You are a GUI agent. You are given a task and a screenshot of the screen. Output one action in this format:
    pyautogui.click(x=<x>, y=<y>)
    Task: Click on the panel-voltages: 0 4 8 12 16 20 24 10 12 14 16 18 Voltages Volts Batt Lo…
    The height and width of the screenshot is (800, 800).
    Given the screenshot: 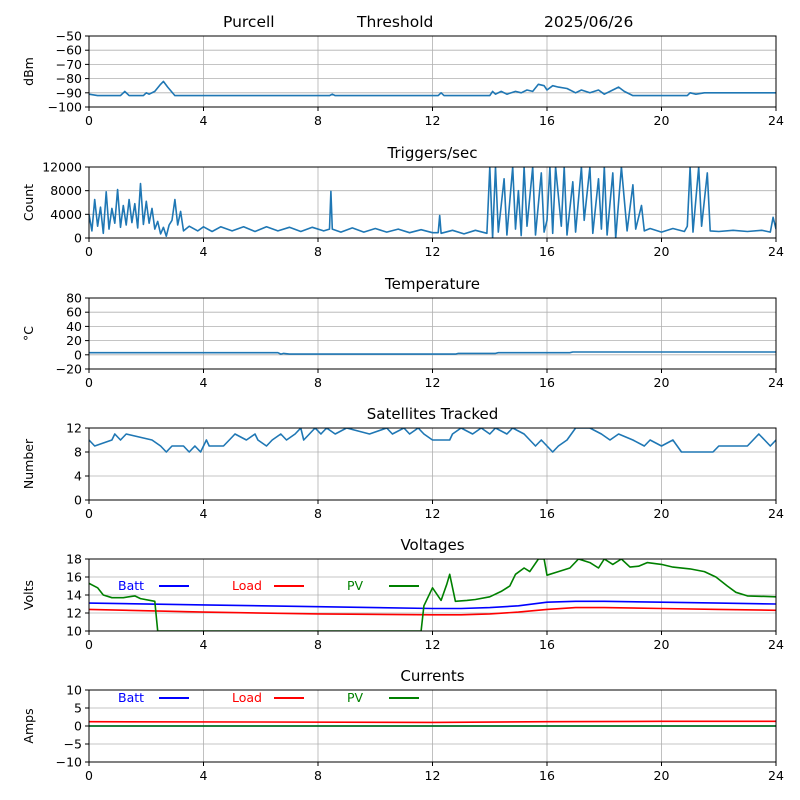 What is the action you would take?
    pyautogui.click(x=402, y=594)
    